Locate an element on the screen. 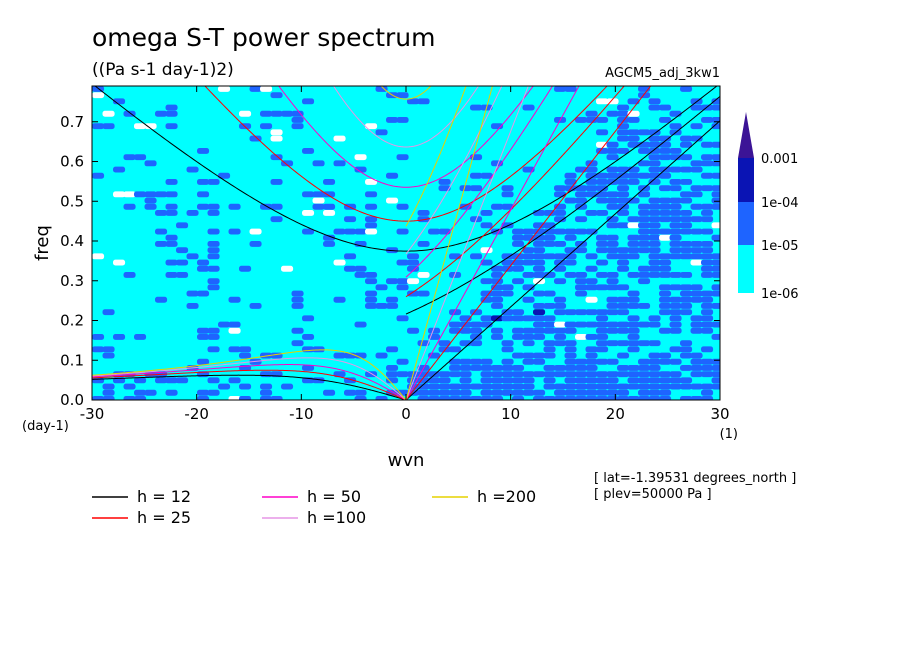 The image size is (904, 654). dispersion-h25-rossby is located at coordinates (249, 384).